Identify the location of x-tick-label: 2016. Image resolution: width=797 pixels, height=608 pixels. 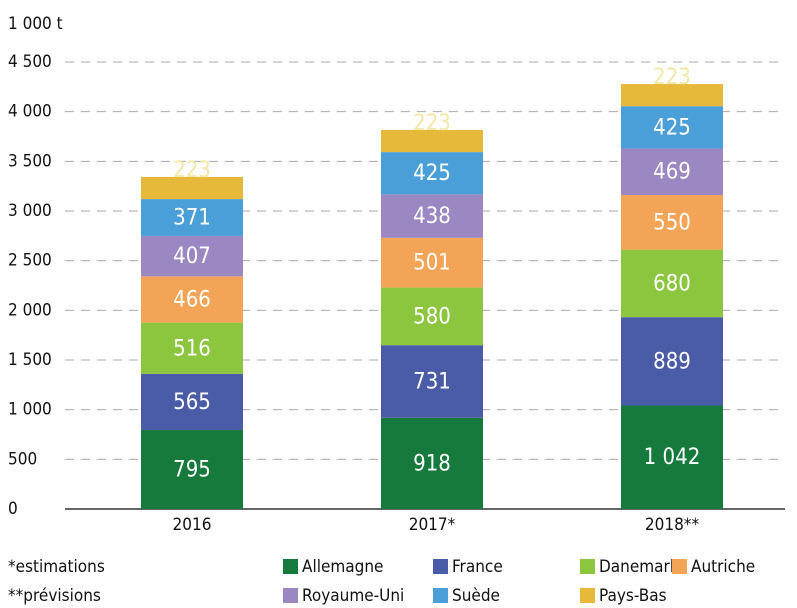
(192, 525).